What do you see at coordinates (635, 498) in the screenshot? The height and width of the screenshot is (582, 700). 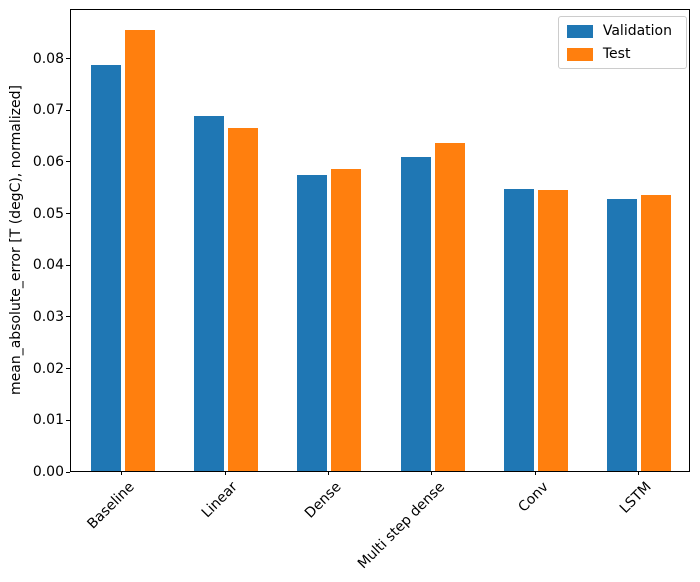 I see `x-tick-label: LSTM` at bounding box center [635, 498].